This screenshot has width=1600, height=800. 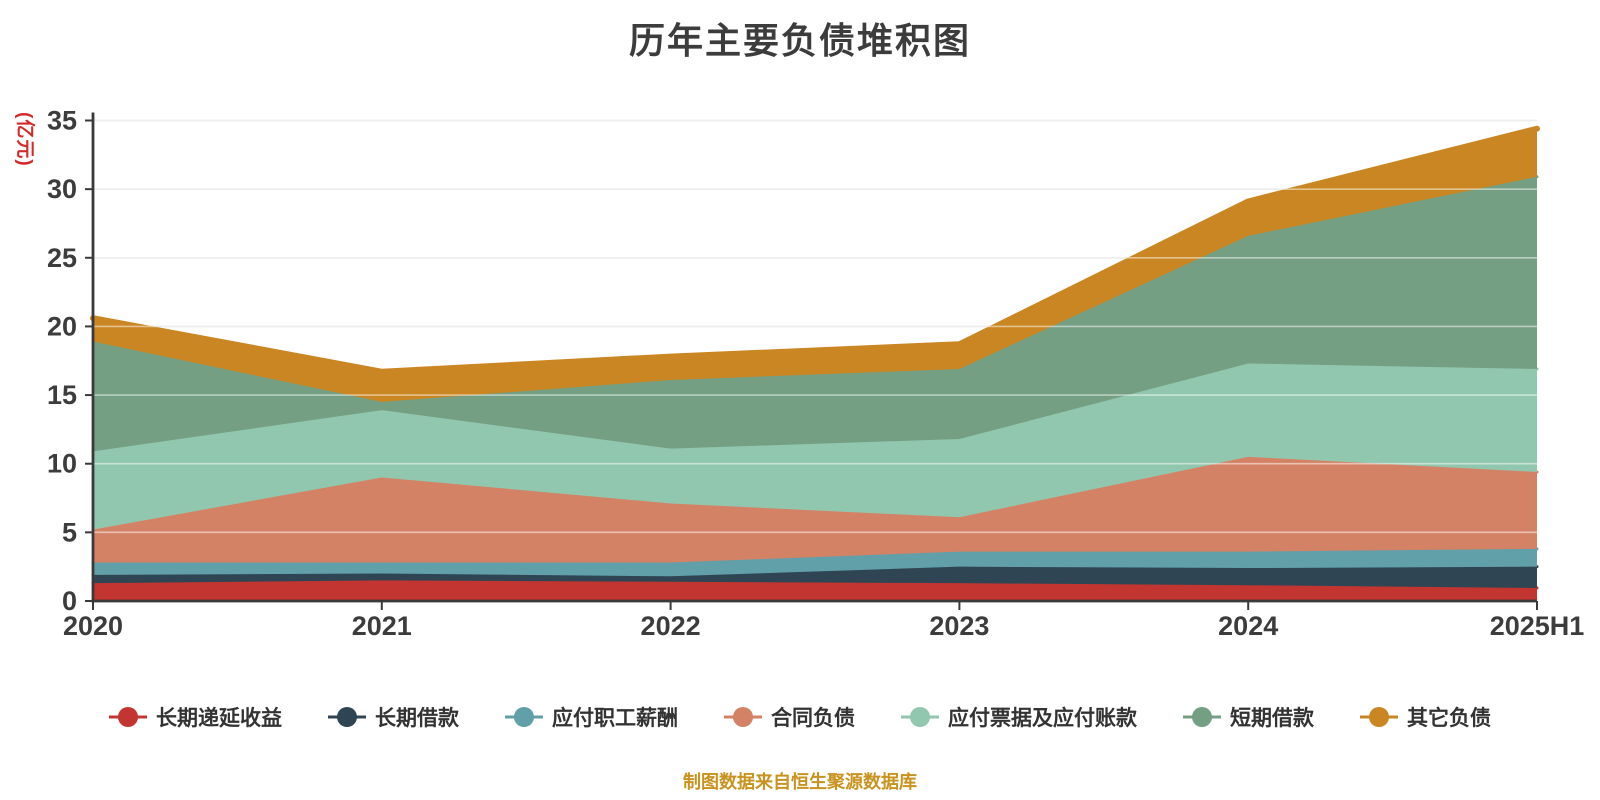 What do you see at coordinates (815, 562) in the screenshot?
I see `area-应付职工薪酬` at bounding box center [815, 562].